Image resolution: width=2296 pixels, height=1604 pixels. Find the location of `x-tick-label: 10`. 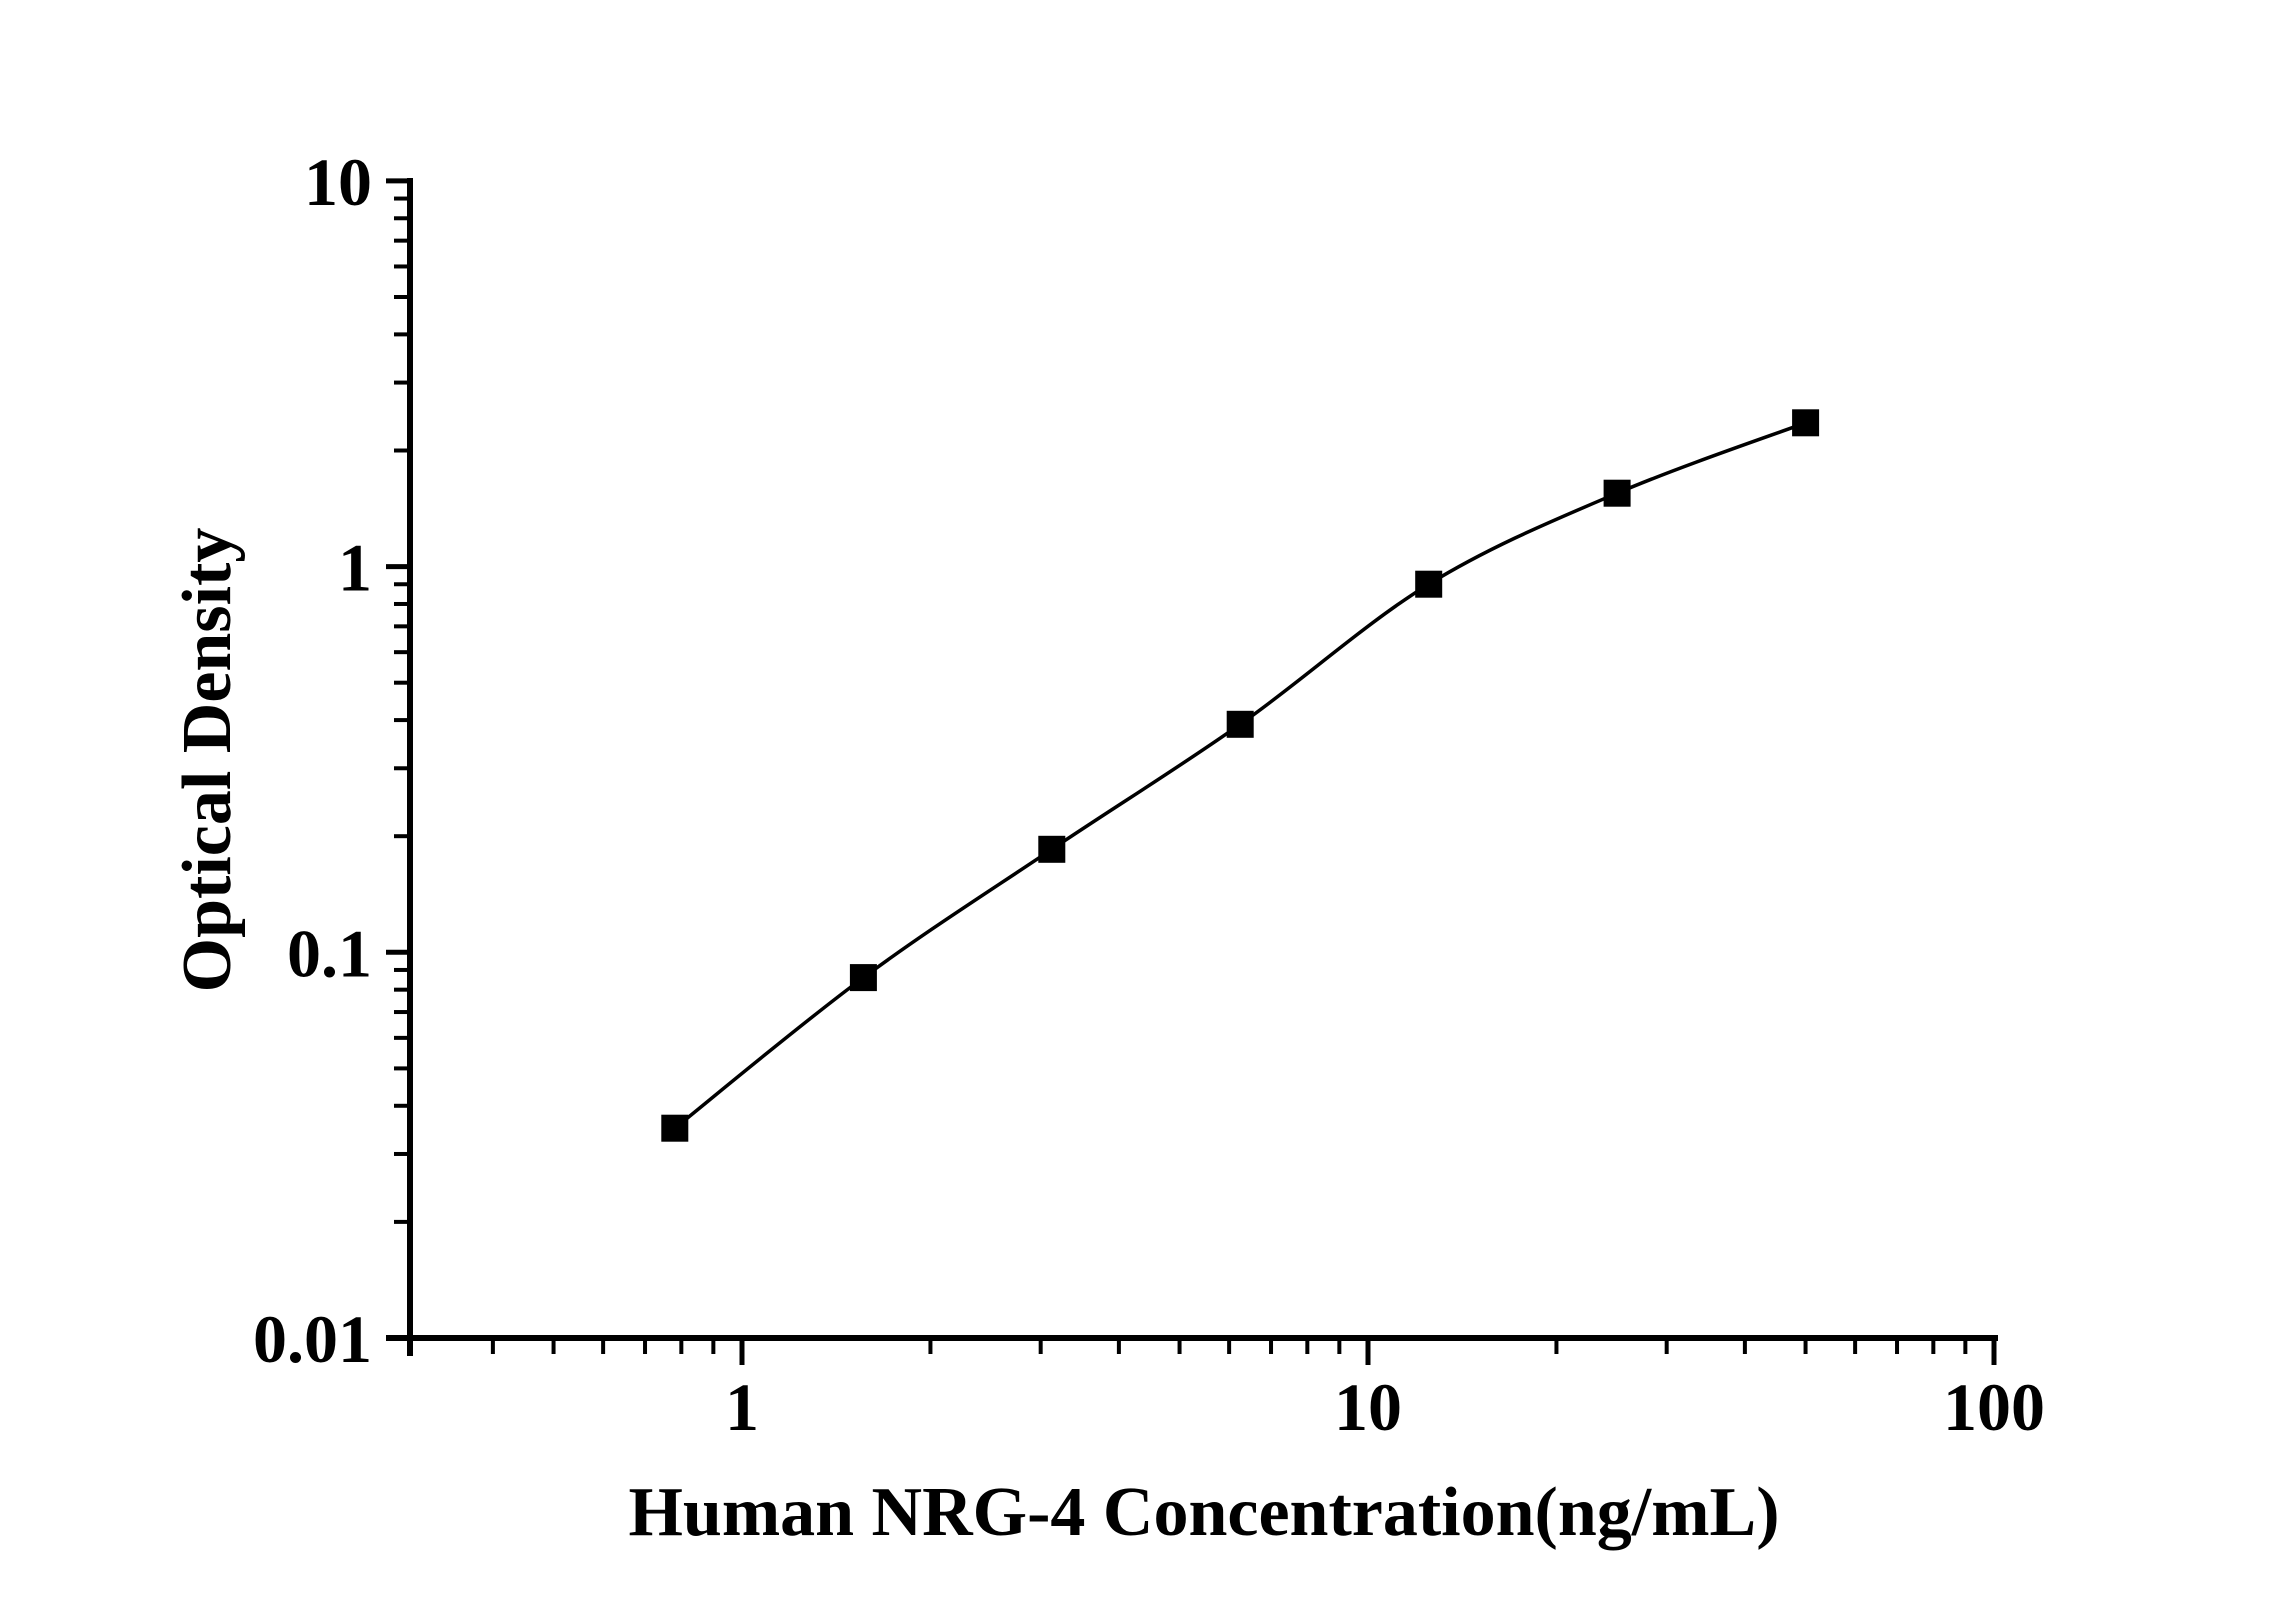

x-tick-label: 10 is located at coordinates (1368, 1407).